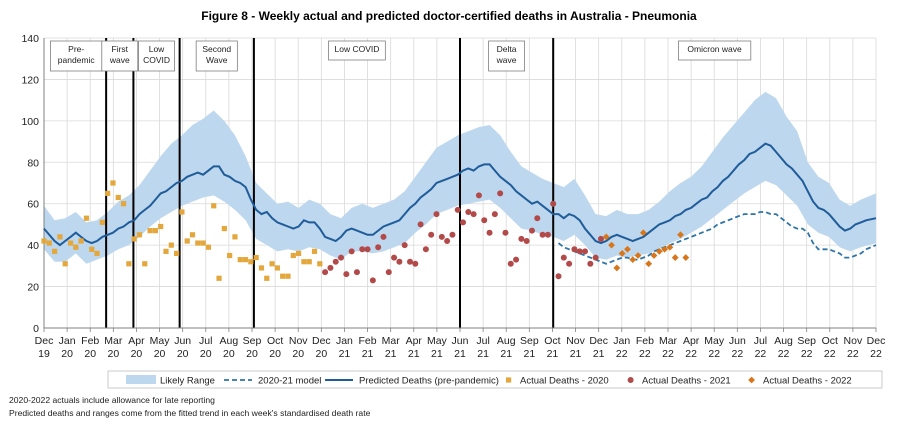 This screenshot has width=898, height=428. I want to click on model-2020-21-line, so click(717, 238).